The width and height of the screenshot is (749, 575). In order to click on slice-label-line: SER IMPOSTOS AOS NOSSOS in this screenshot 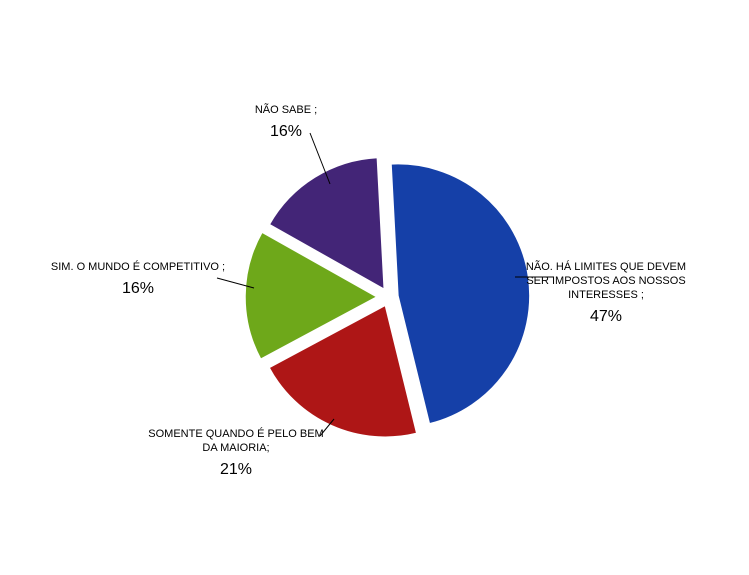, I will do `click(605, 281)`.